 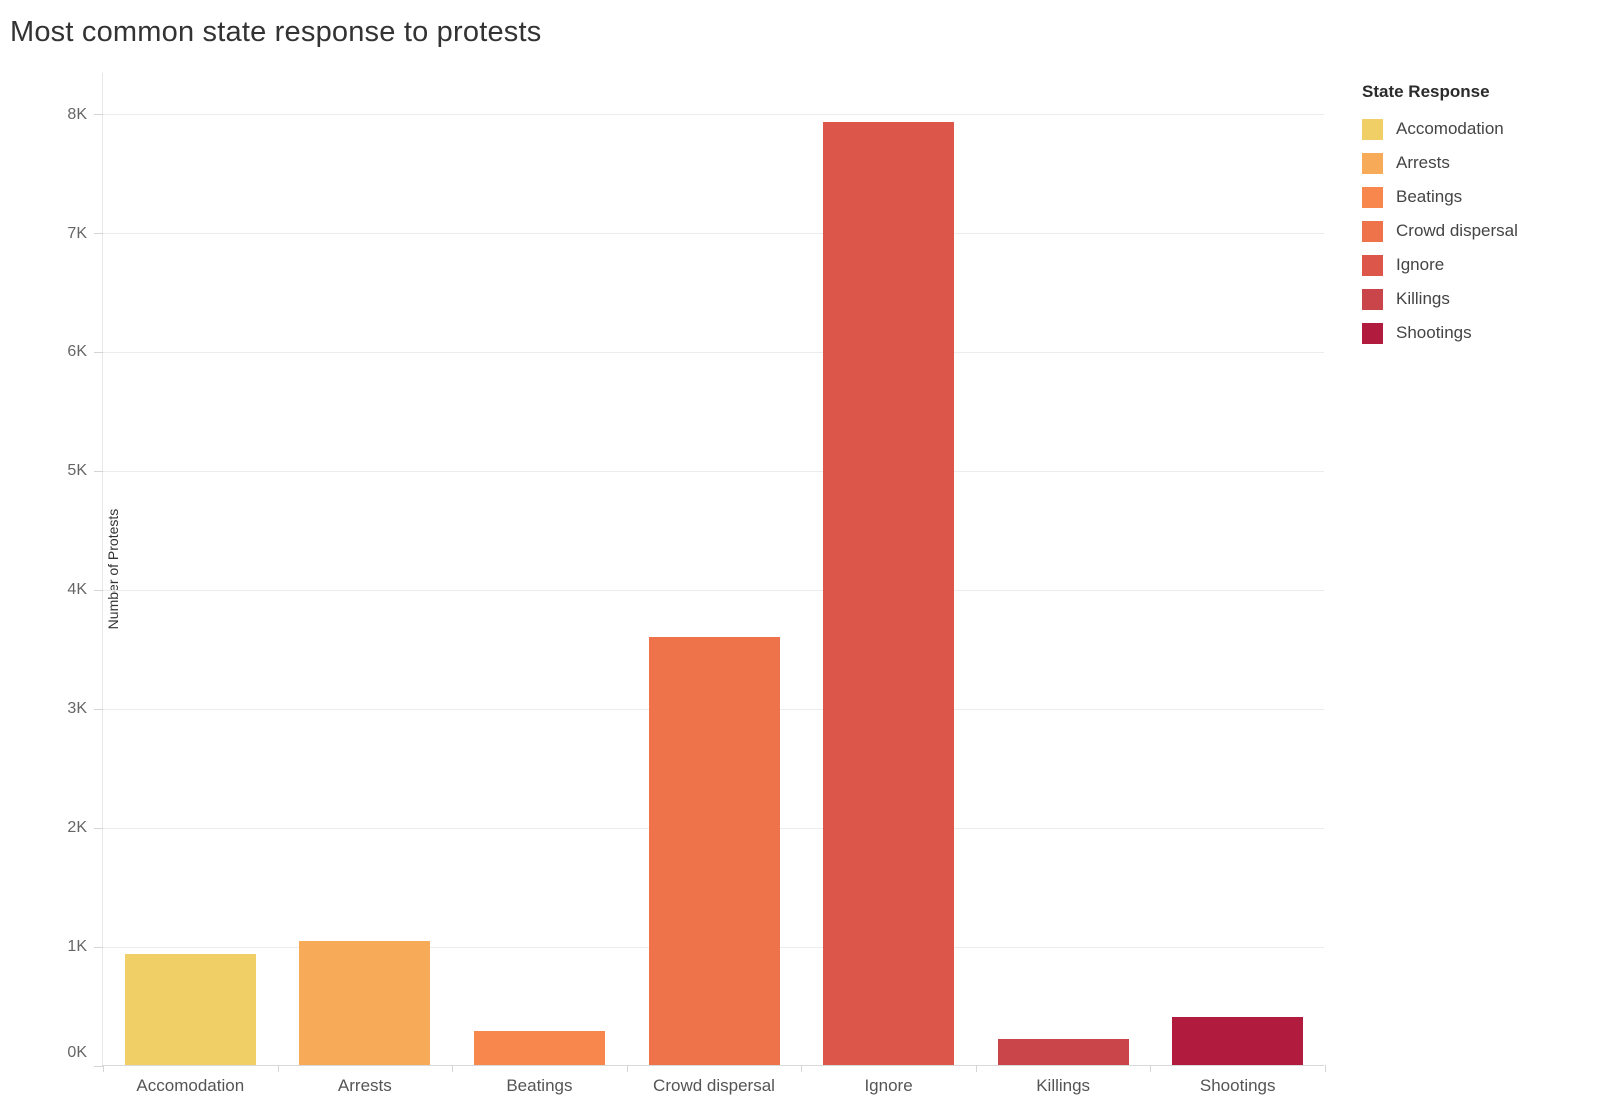 What do you see at coordinates (77, 233) in the screenshot?
I see `y-tick-label-7K: 7K` at bounding box center [77, 233].